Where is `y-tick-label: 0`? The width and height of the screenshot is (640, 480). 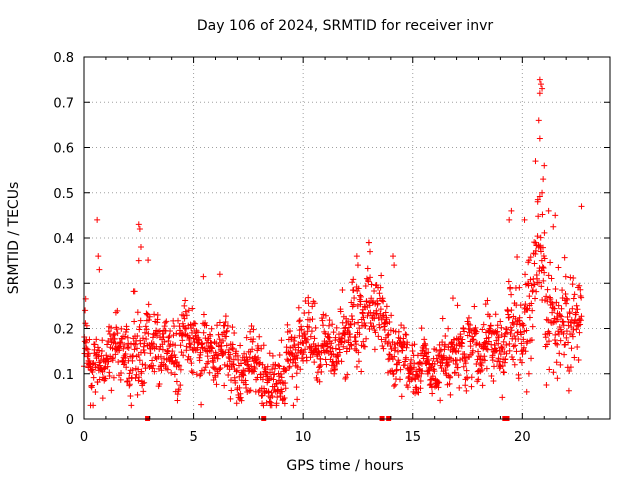
y-tick-label: 0 is located at coordinates (70, 420).